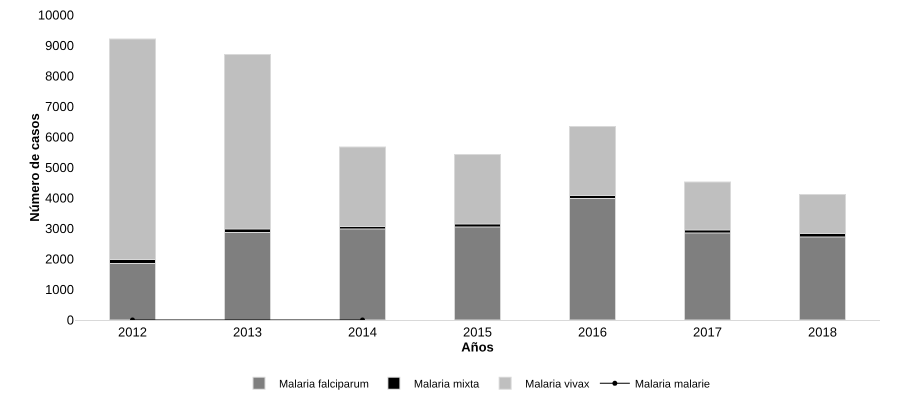  I want to click on x-tick-label: 2015, so click(477, 332).